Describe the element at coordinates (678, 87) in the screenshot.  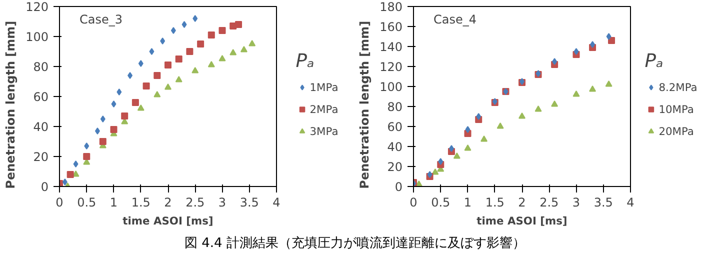
I see `legend-label: 8.2MPa` at that location.